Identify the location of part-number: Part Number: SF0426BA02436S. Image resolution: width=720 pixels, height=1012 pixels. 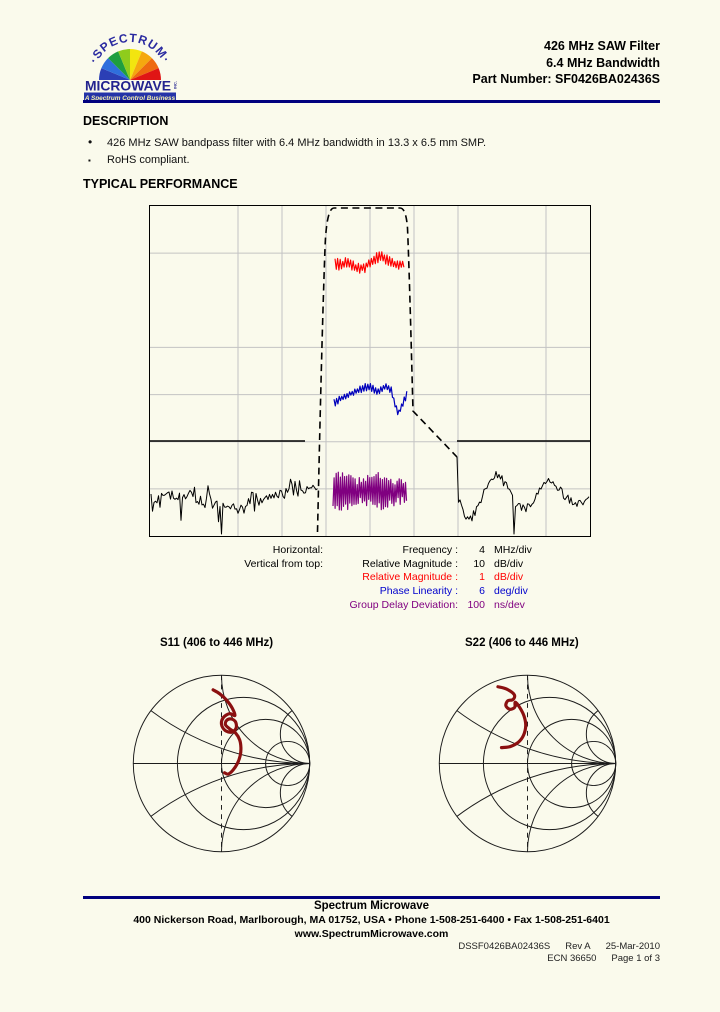
(566, 79).